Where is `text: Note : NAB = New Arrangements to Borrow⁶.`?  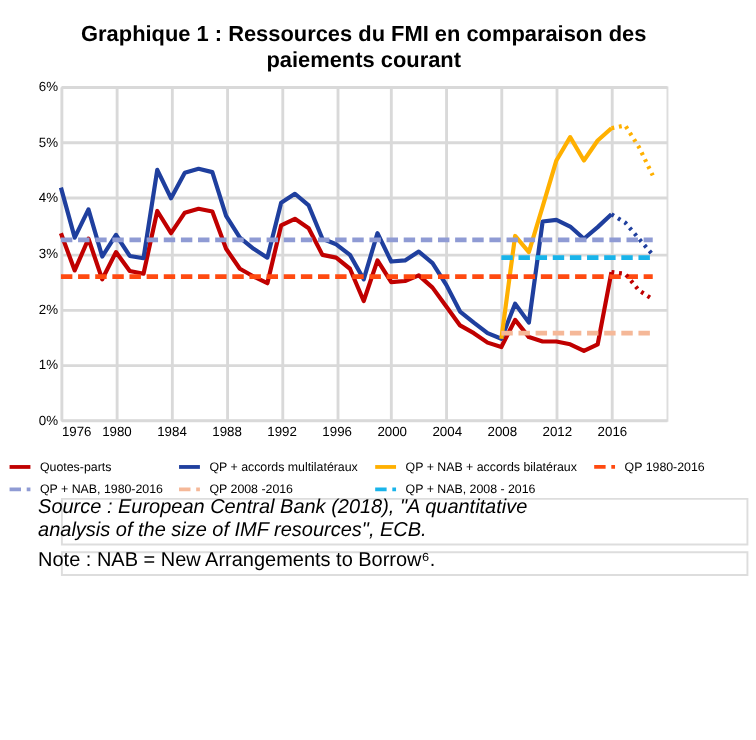 text: Note : NAB = New Arrangements to Borrow⁶. is located at coordinates (237, 561).